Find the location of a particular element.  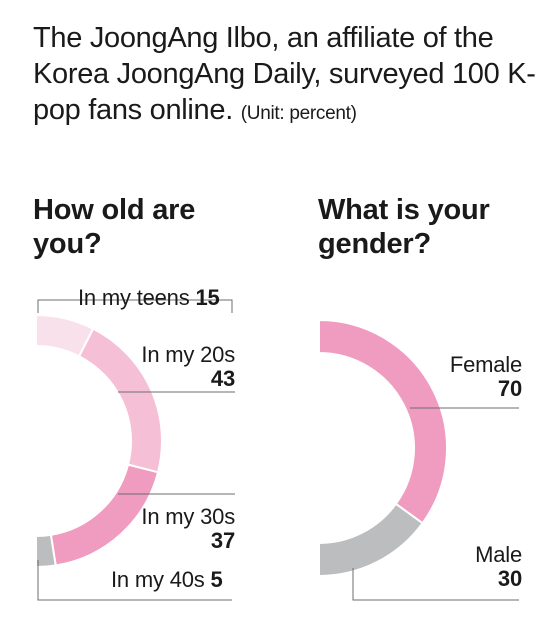

label-30s: In my 30s 37 is located at coordinates (165, 529).